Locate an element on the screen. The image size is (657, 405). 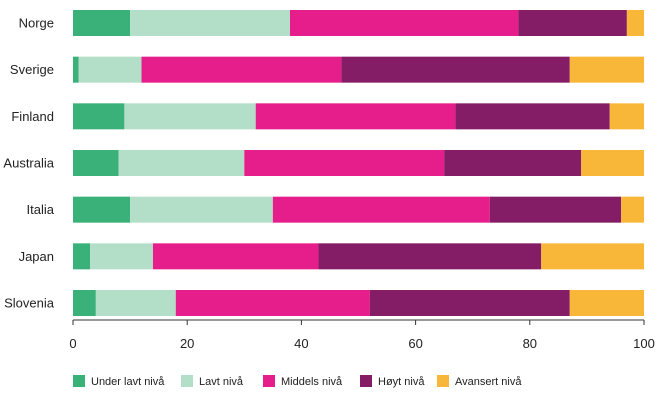
bar-japan-lavt-niva is located at coordinates (121, 256).